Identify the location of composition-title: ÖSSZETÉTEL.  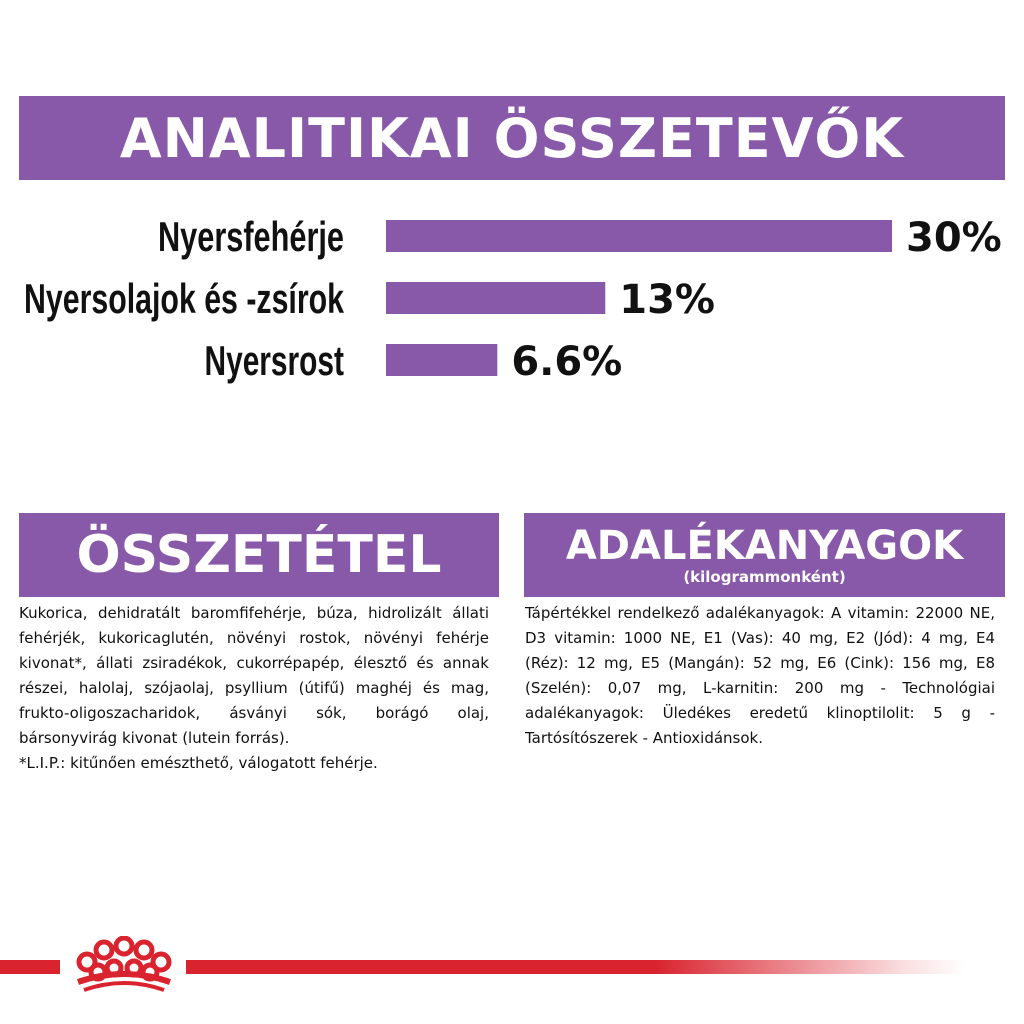
(259, 555).